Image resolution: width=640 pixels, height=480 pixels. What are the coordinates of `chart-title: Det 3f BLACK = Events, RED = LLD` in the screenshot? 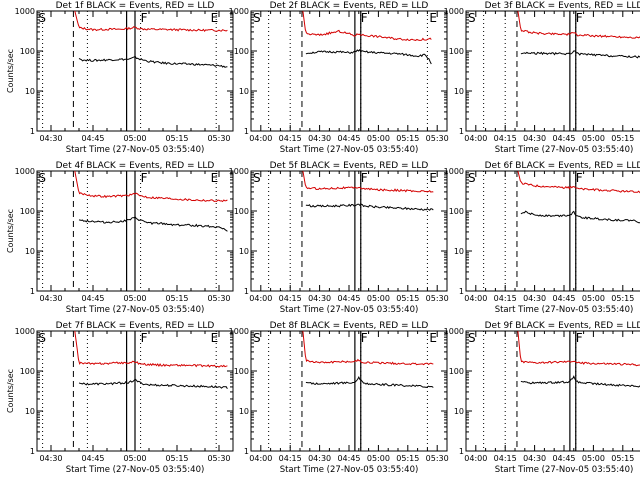 It's located at (562, 6).